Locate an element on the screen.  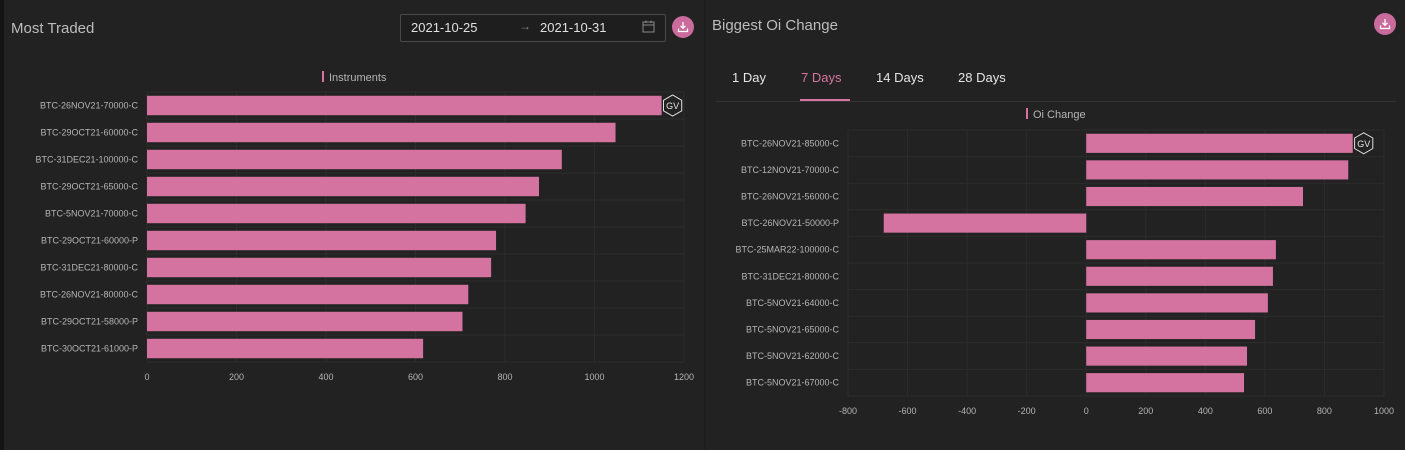
legend-label: Oi Change is located at coordinates (1059, 115).